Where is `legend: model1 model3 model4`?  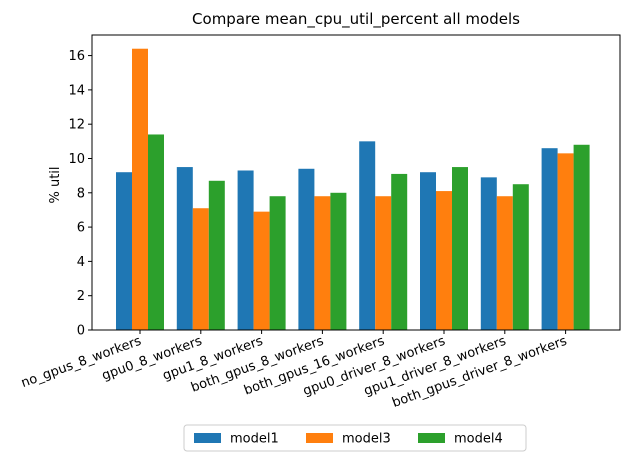
legend: model1 model3 model4 is located at coordinates (355, 438).